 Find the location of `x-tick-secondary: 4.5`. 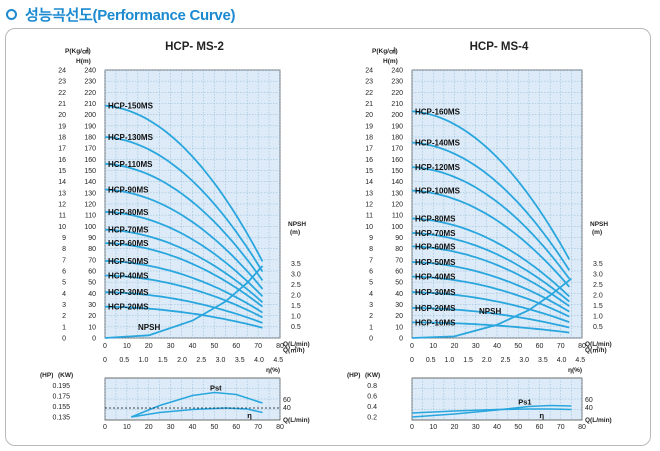

x-tick-secondary: 4.5 is located at coordinates (278, 360).